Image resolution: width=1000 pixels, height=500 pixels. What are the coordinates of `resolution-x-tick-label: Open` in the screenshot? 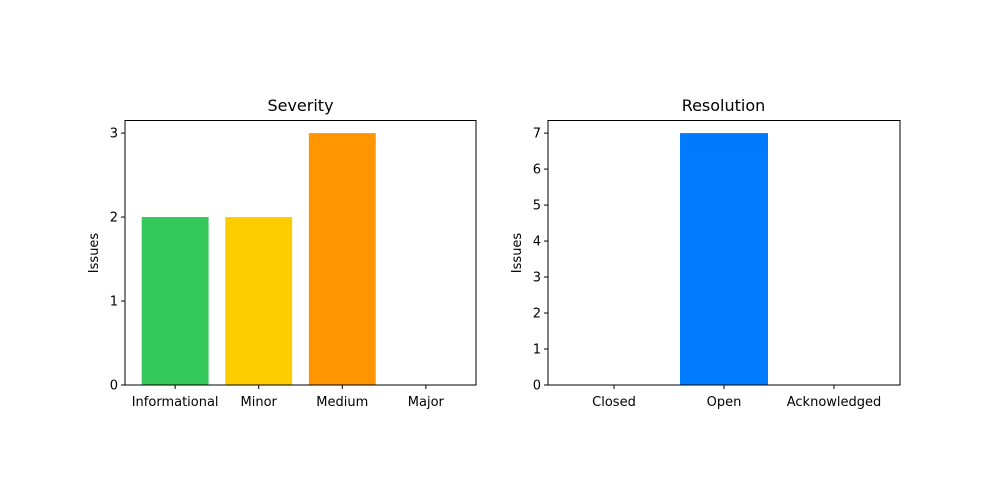 It's located at (724, 402).